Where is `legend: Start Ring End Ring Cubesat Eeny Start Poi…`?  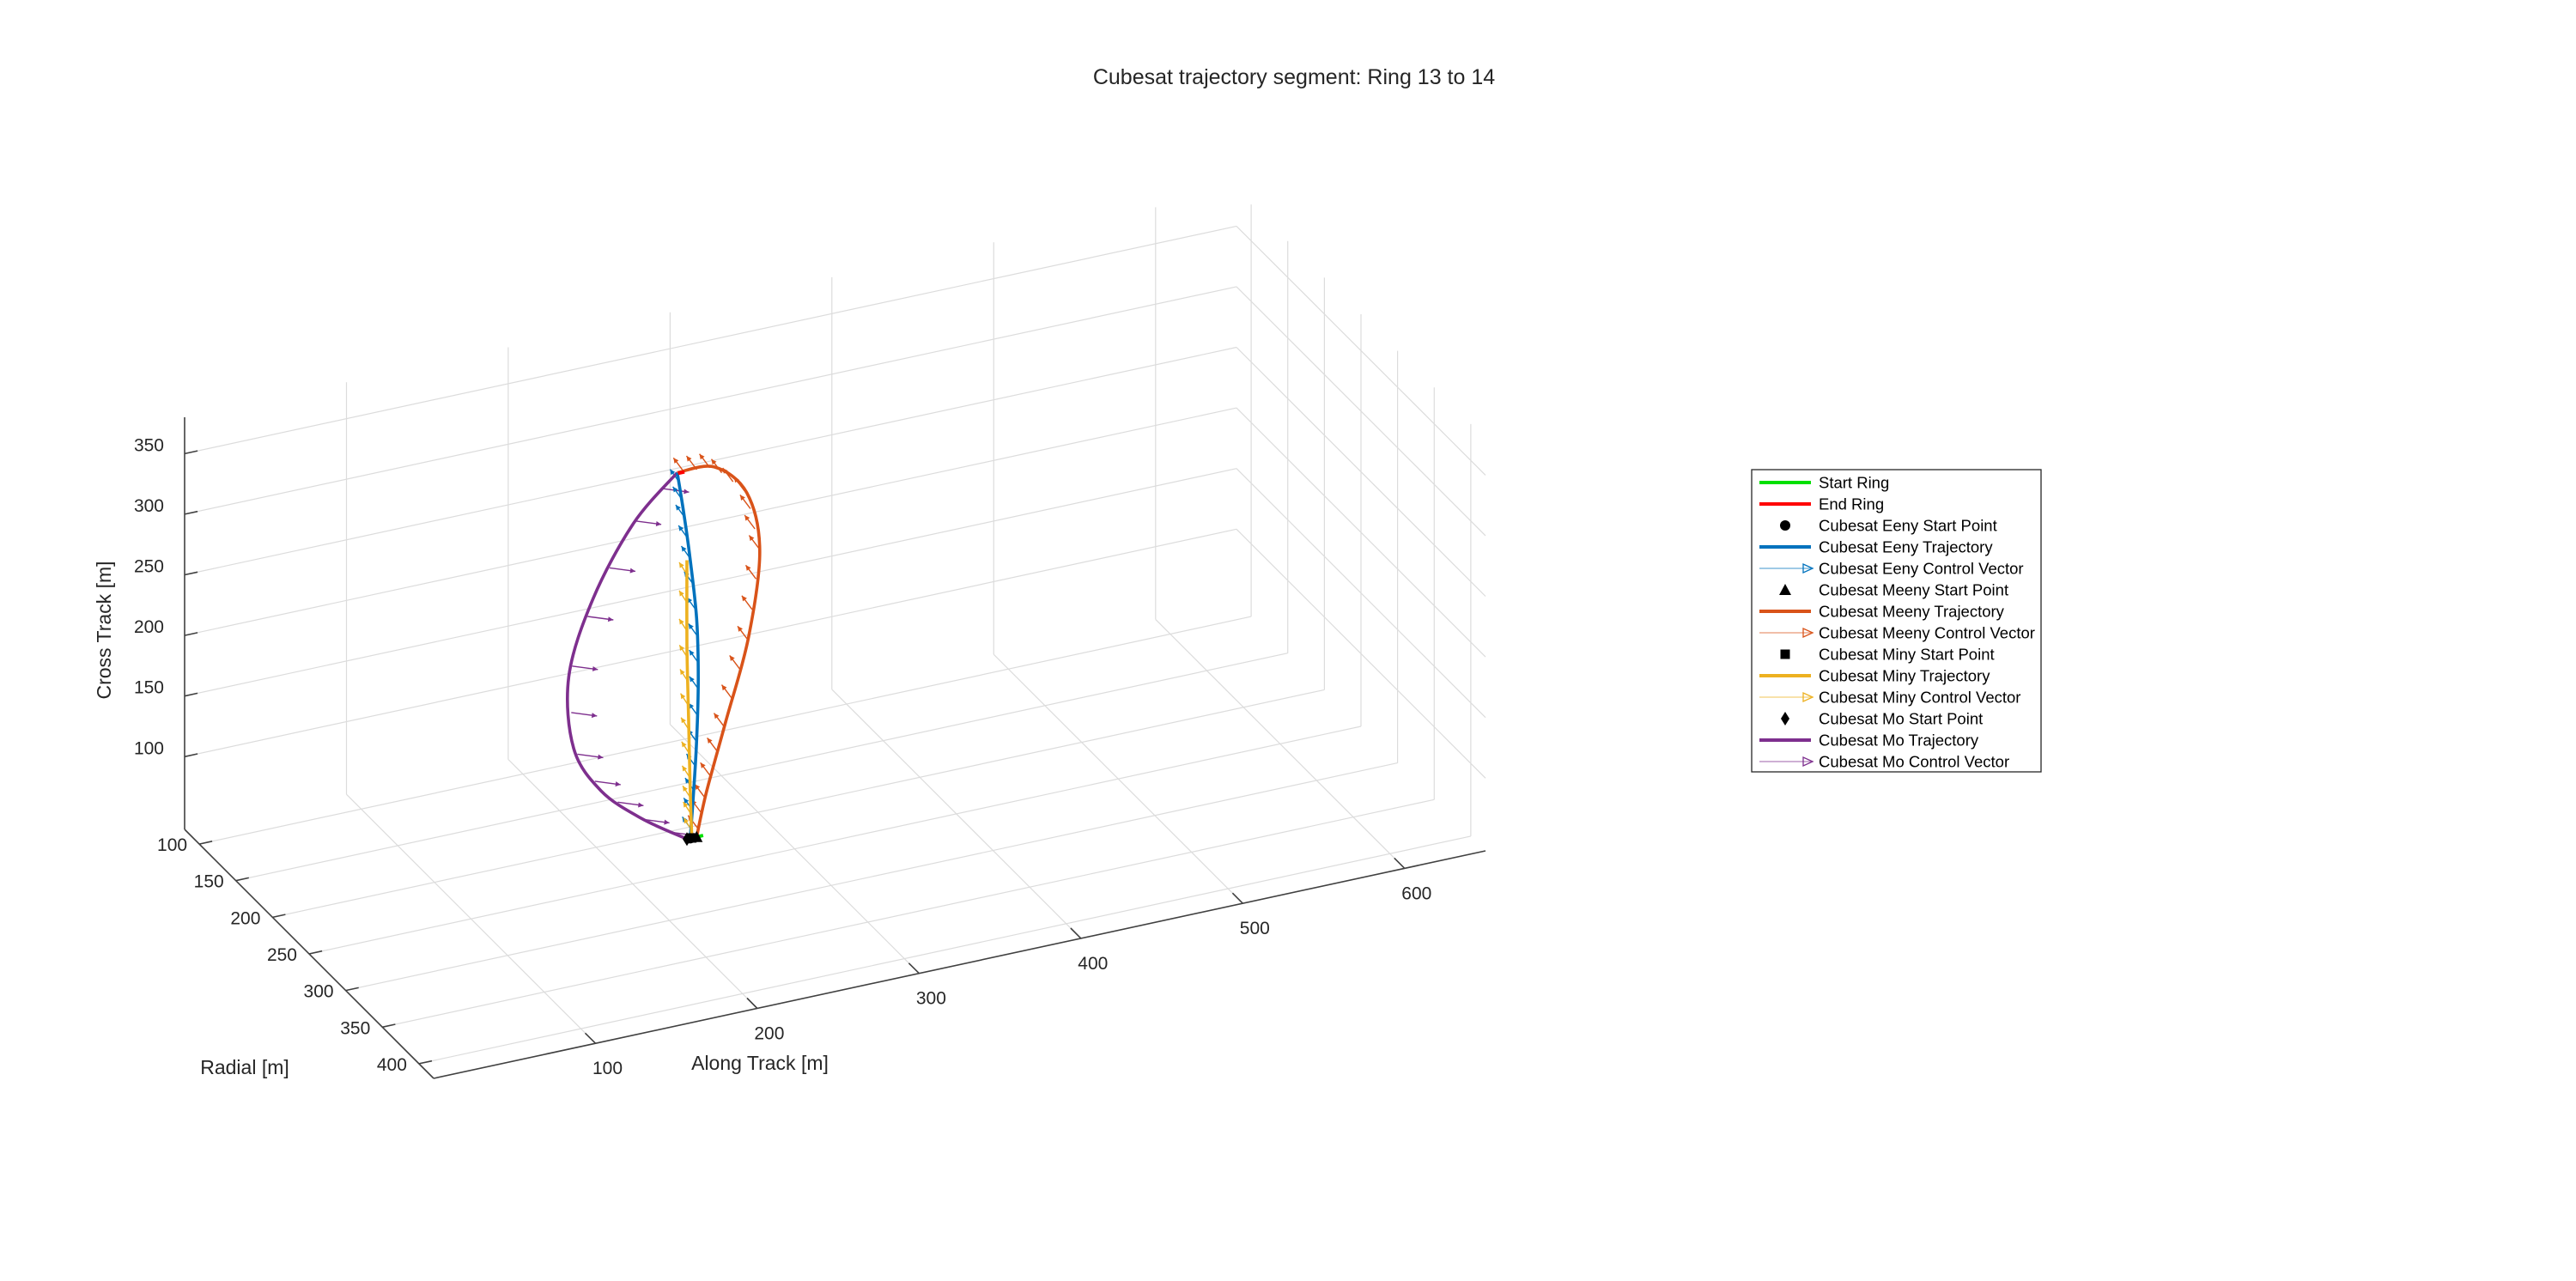 legend: Start Ring End Ring Cubesat Eeny Start Poi… is located at coordinates (1896, 621).